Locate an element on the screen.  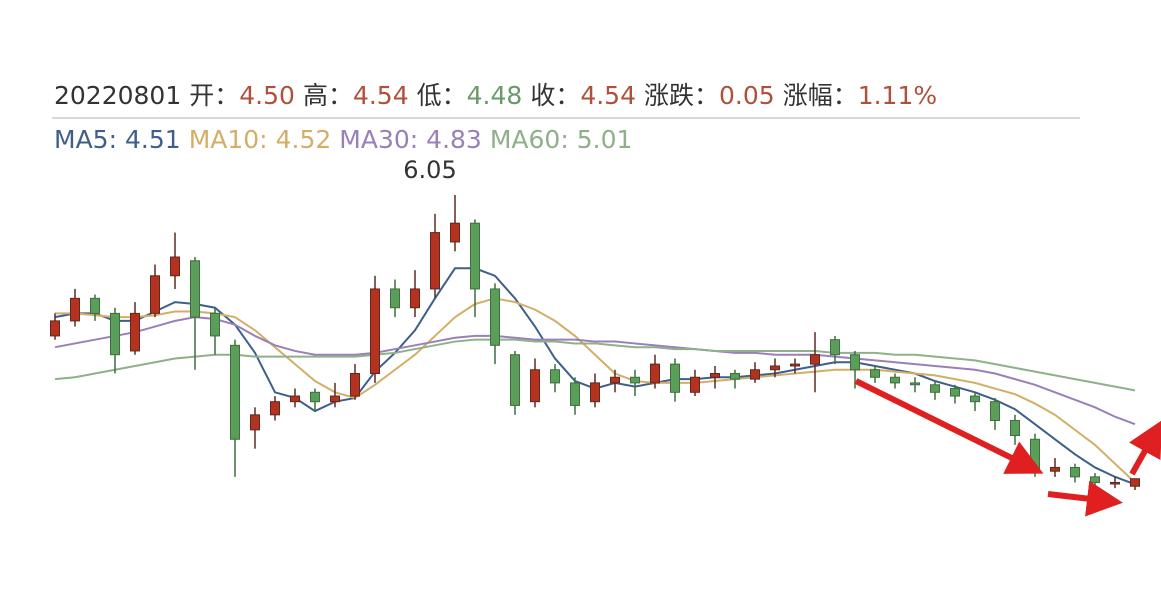
field-label: 低： is located at coordinates (442, 95).